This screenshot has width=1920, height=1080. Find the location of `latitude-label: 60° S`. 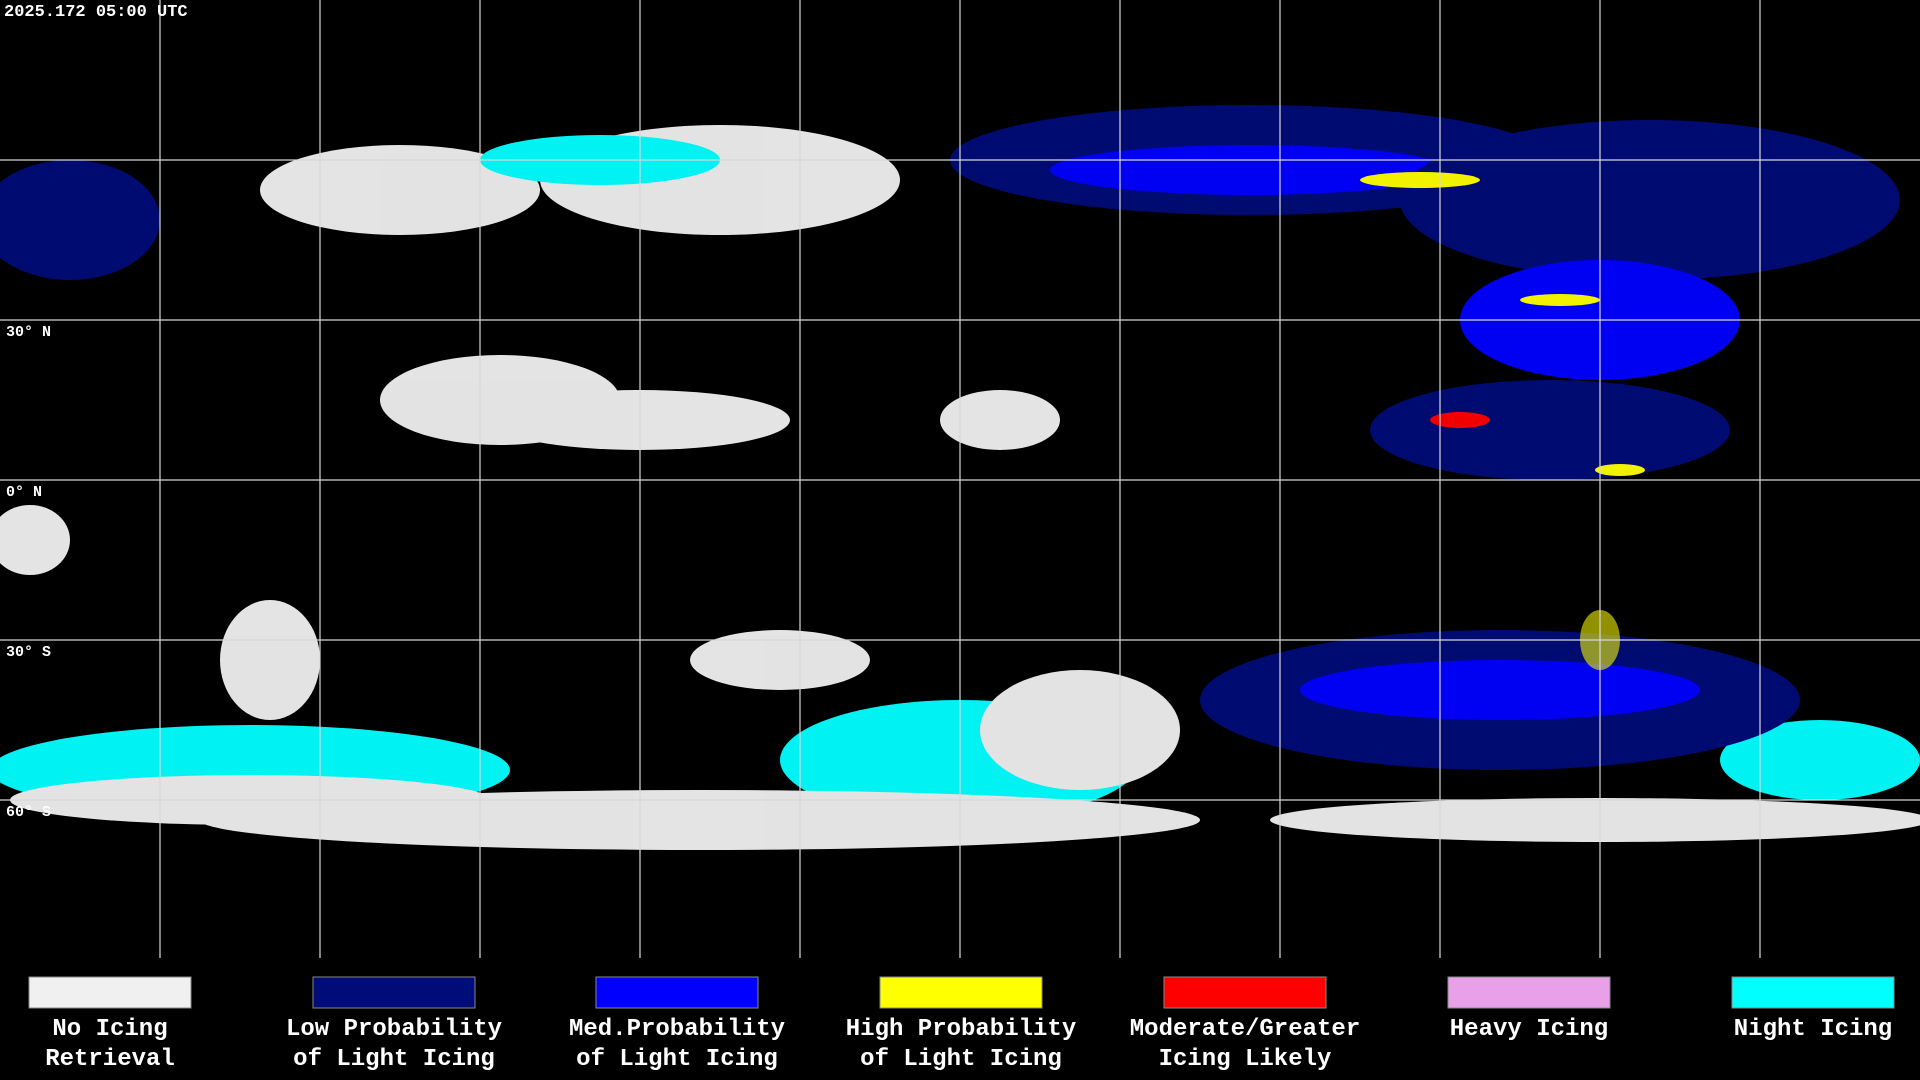

latitude-label: 60° S is located at coordinates (28, 812).